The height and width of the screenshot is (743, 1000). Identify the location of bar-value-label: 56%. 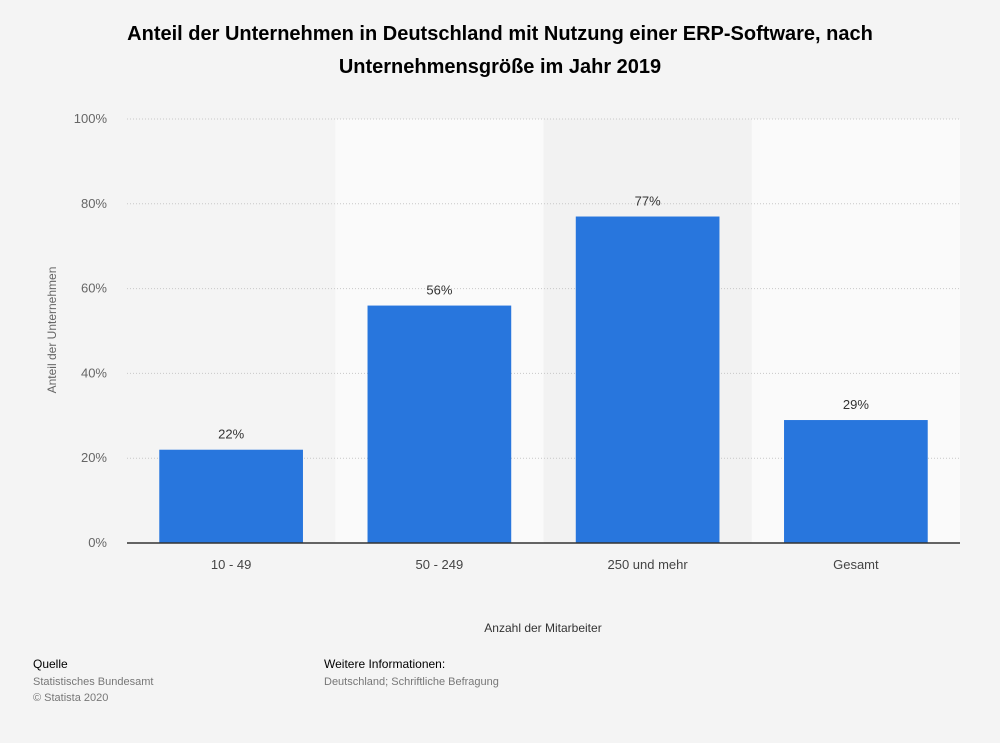
(439, 290).